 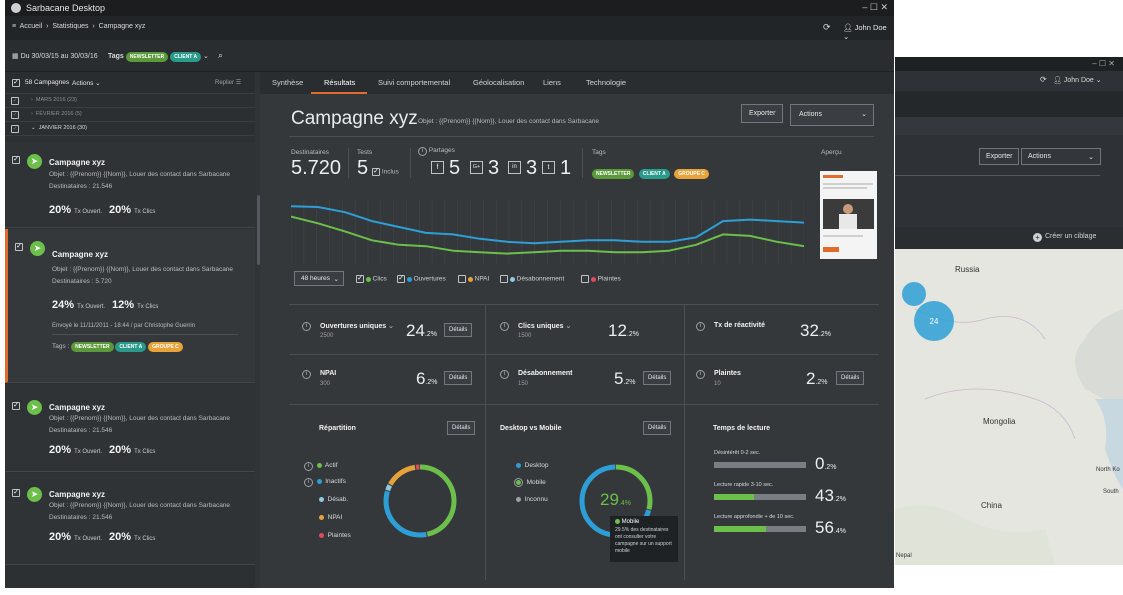 I want to click on month-group: ✓ › MARS 2016 (23), so click(x=130, y=101).